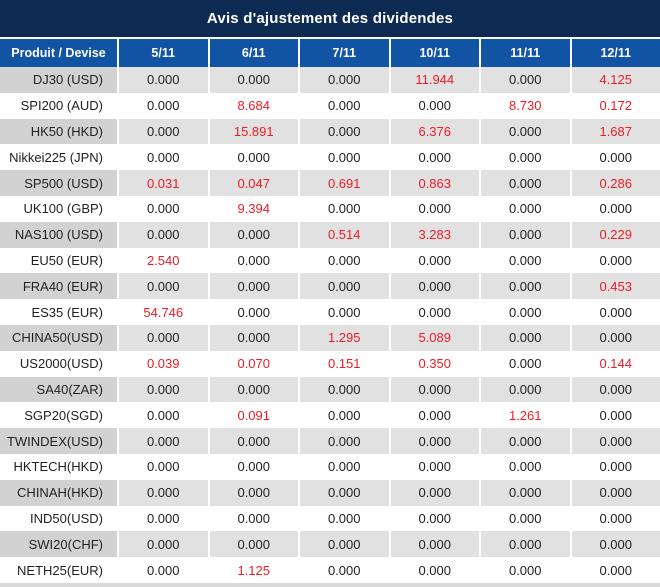 This screenshot has height=587, width=660. Describe the element at coordinates (58, 208) in the screenshot. I see `product-cell: UK100 (GBP)` at that location.